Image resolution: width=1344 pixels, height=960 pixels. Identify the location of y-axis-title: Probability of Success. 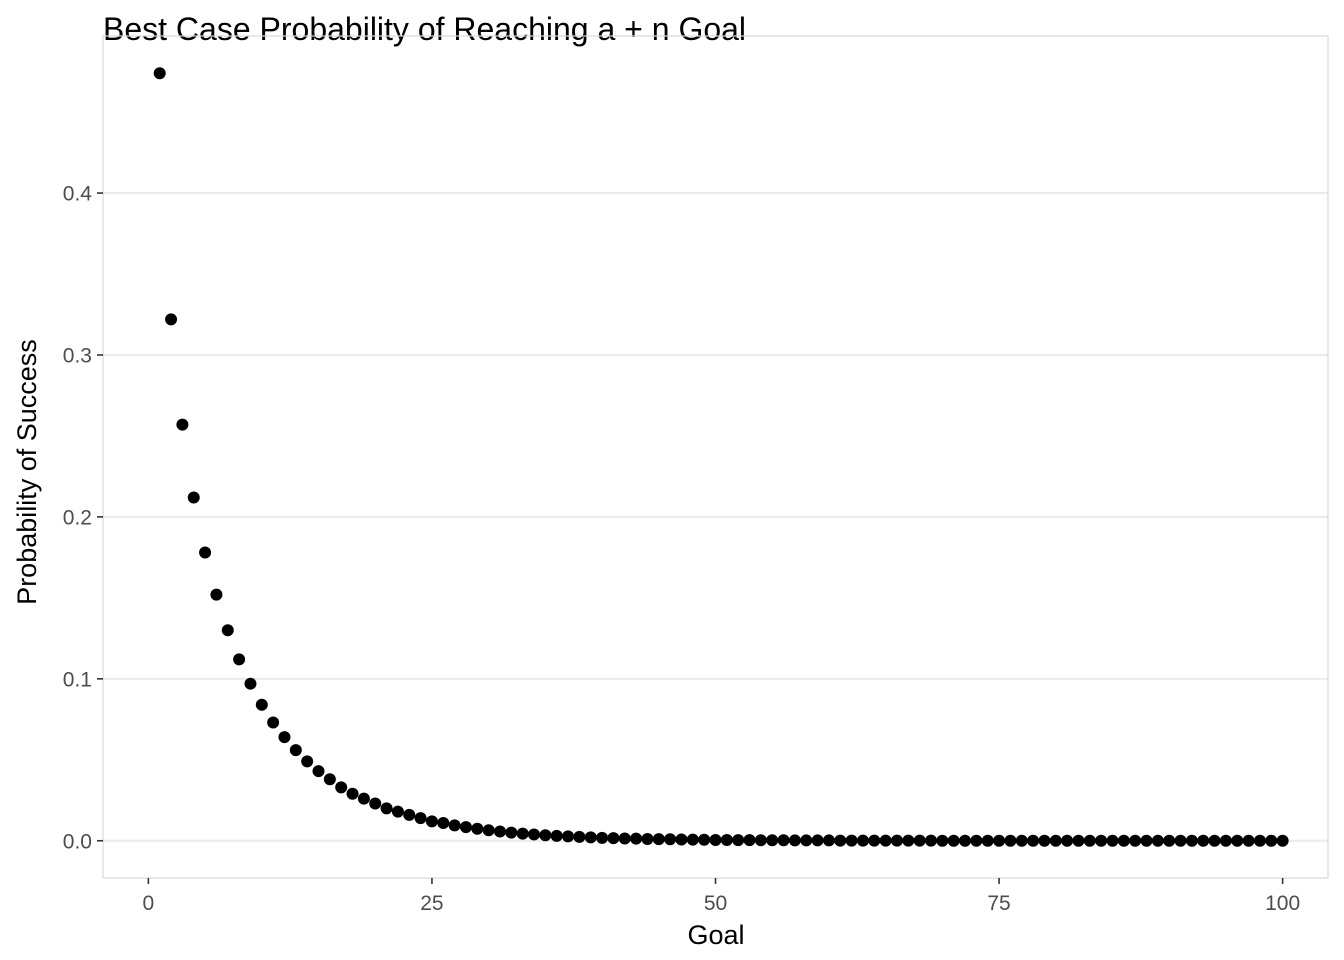
(27, 472).